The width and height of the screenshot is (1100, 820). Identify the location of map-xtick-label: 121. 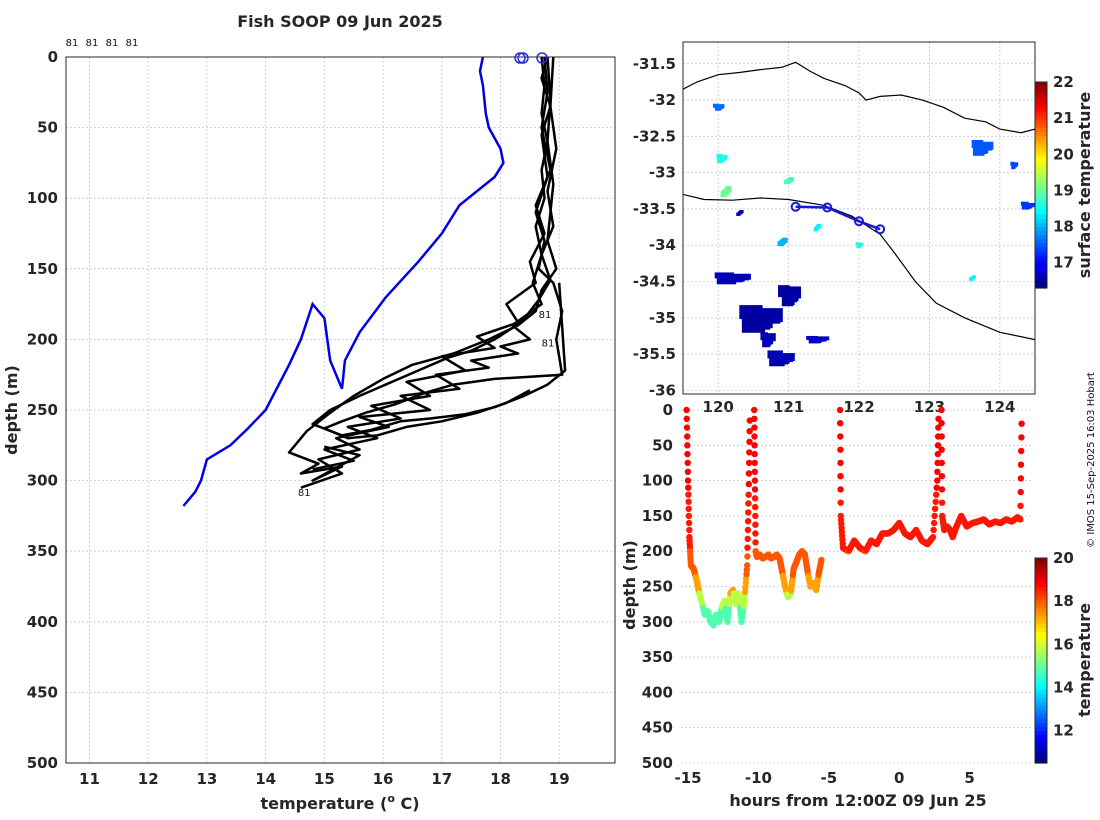
(788, 407).